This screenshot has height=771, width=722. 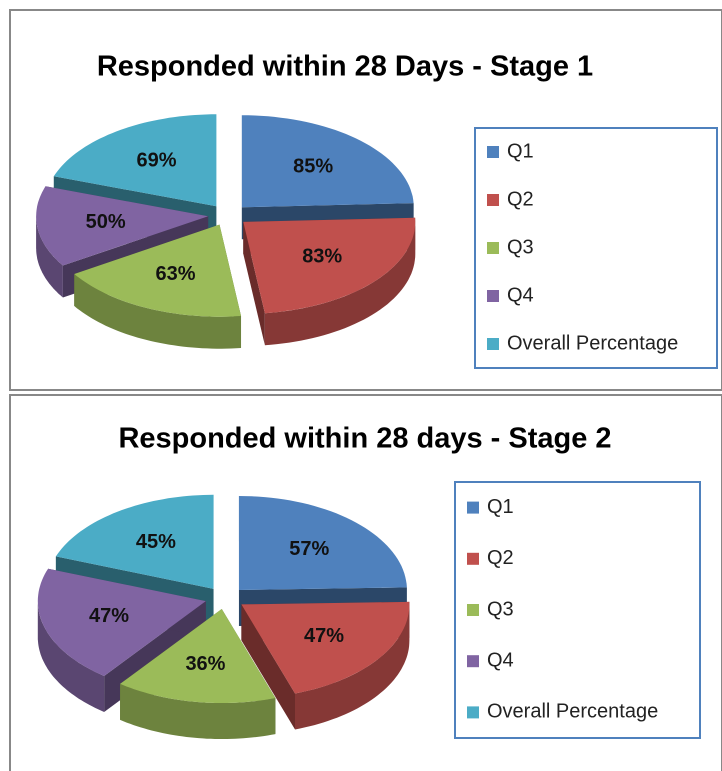 I want to click on data-label: 85%, so click(x=313, y=167).